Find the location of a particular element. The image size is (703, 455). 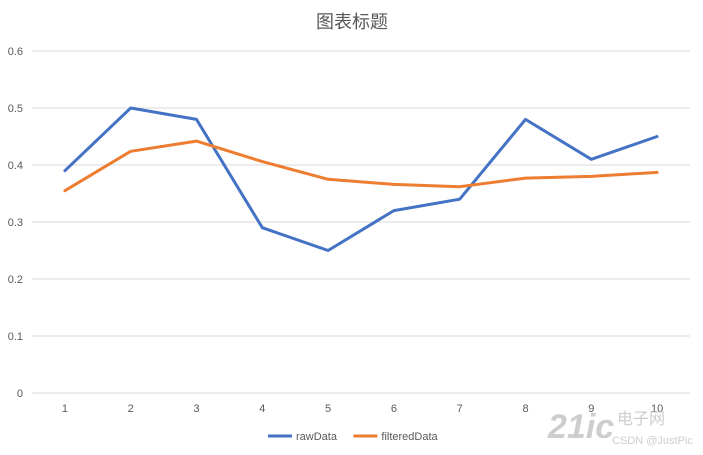

y-tick-label: 0.5 is located at coordinates (15, 109).